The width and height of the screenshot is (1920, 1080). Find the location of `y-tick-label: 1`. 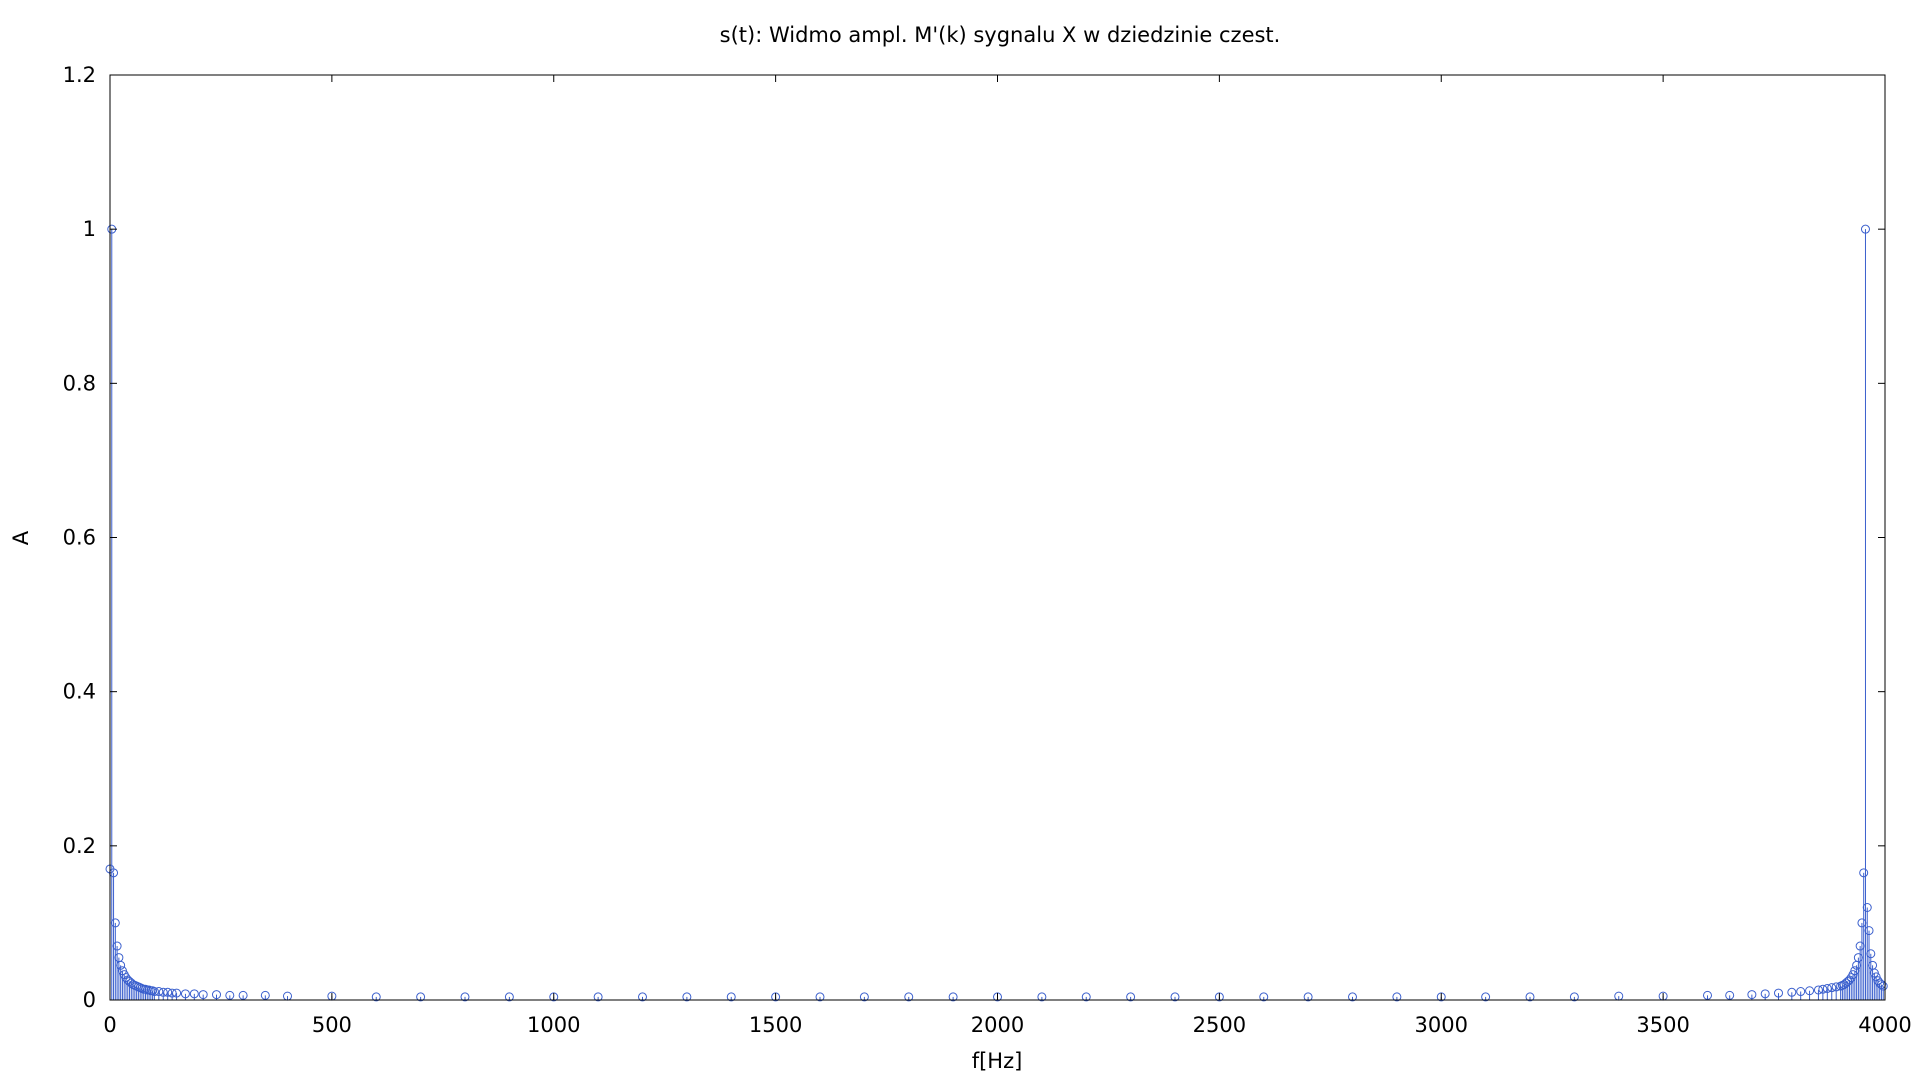

y-tick-label: 1 is located at coordinates (89, 229).